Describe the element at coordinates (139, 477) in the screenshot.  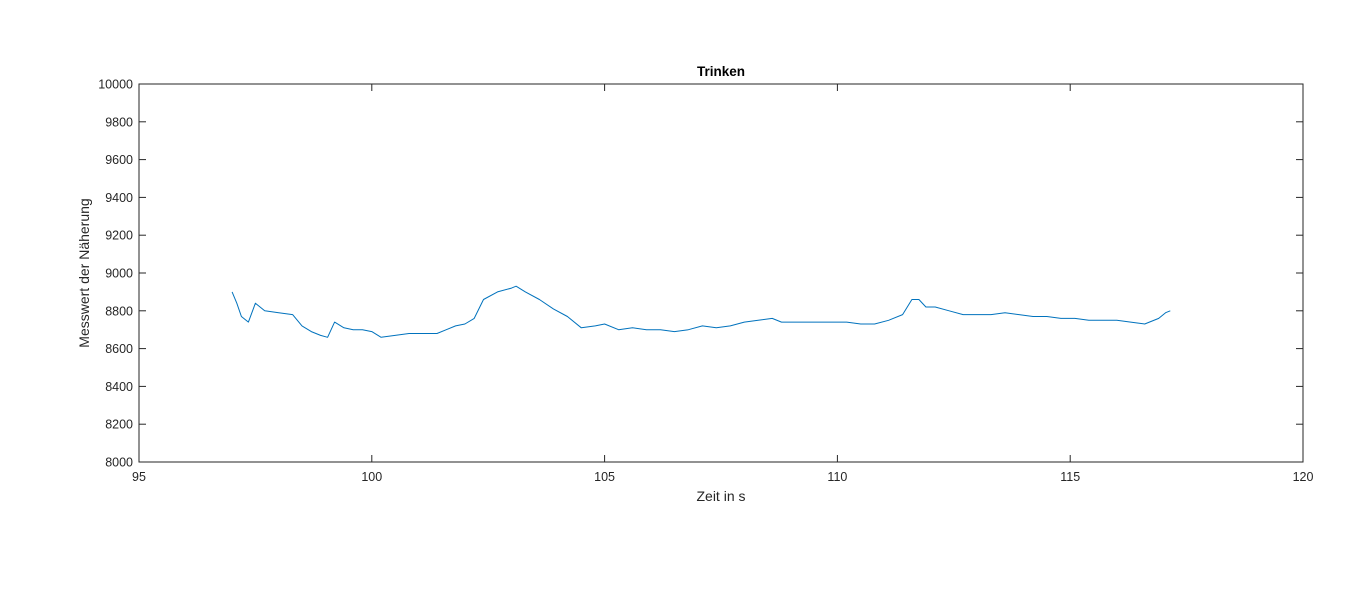
I see `x-tick-label: 95` at that location.